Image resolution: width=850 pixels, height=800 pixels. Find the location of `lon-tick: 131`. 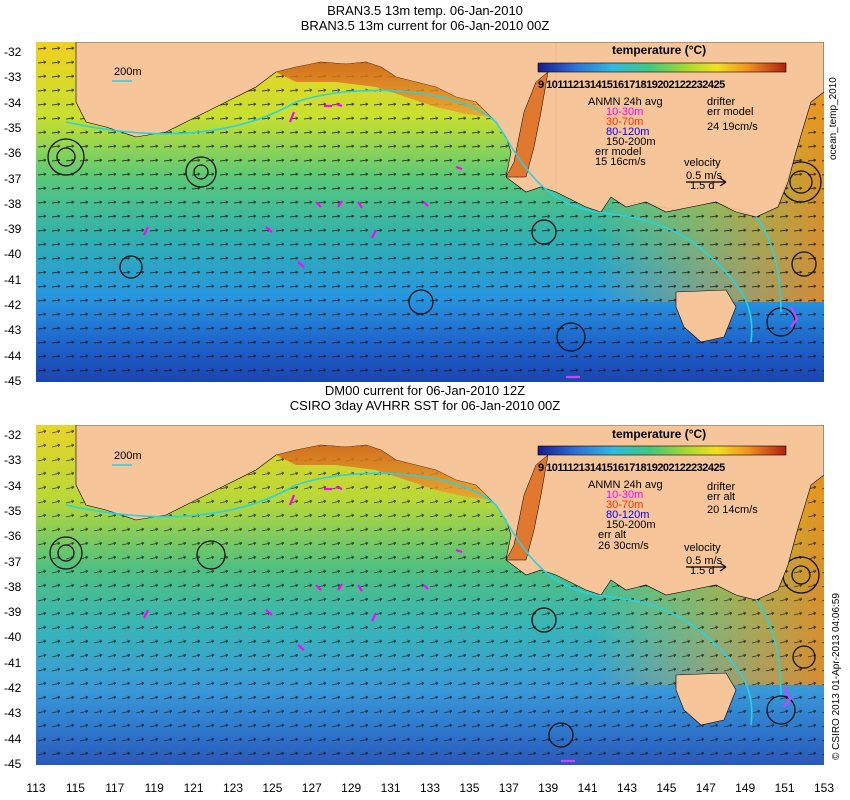

lon-tick: 131 is located at coordinates (390, 788).